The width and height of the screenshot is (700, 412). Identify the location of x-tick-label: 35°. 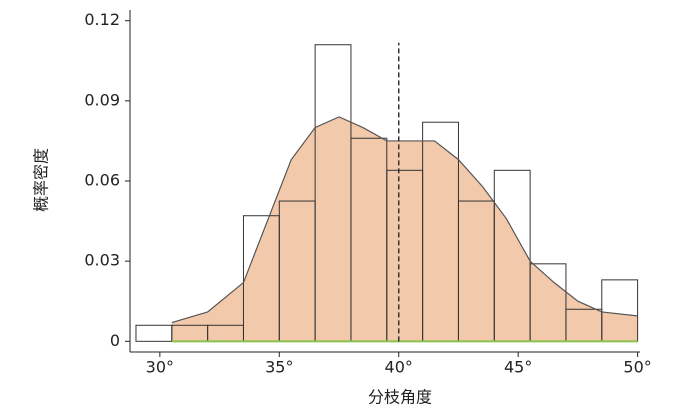
(279, 367).